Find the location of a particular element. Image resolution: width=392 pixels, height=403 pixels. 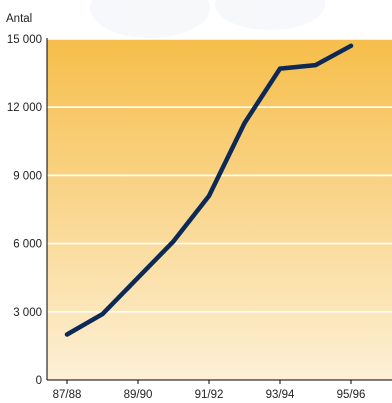

y-tick-labels: 0 3 000 6 000 9 000 12 000 15 000 is located at coordinates (24, 210).